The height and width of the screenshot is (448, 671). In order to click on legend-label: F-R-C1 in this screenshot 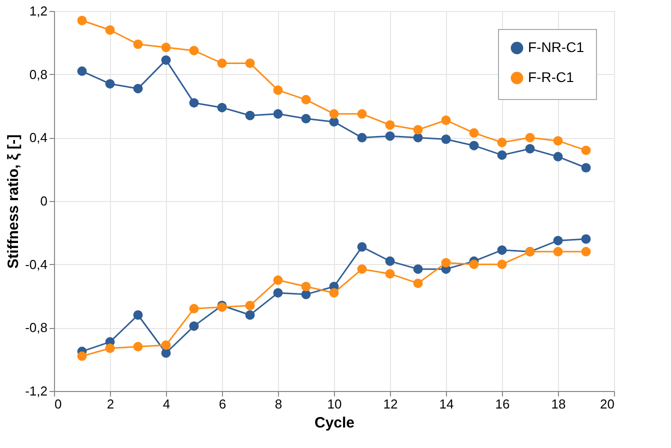, I will do `click(551, 77)`.